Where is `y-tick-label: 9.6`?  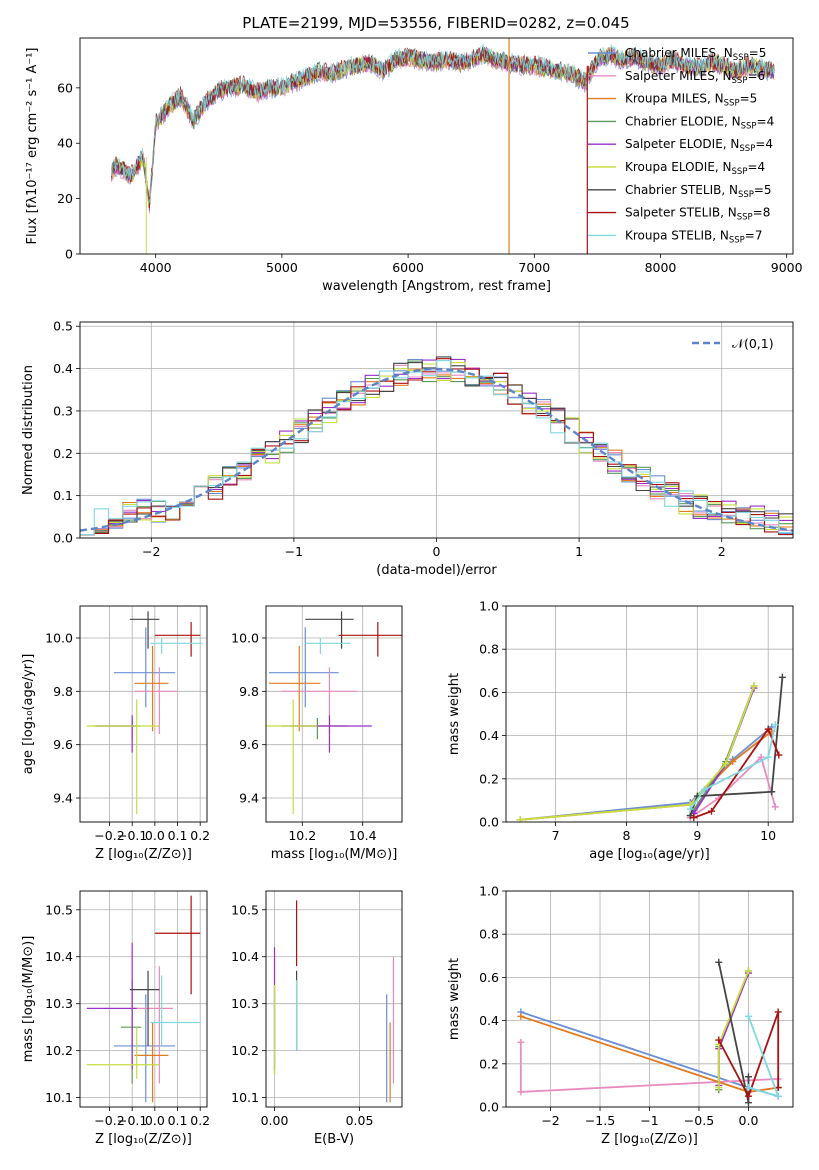
y-tick-label: 9.6 is located at coordinates (249, 744).